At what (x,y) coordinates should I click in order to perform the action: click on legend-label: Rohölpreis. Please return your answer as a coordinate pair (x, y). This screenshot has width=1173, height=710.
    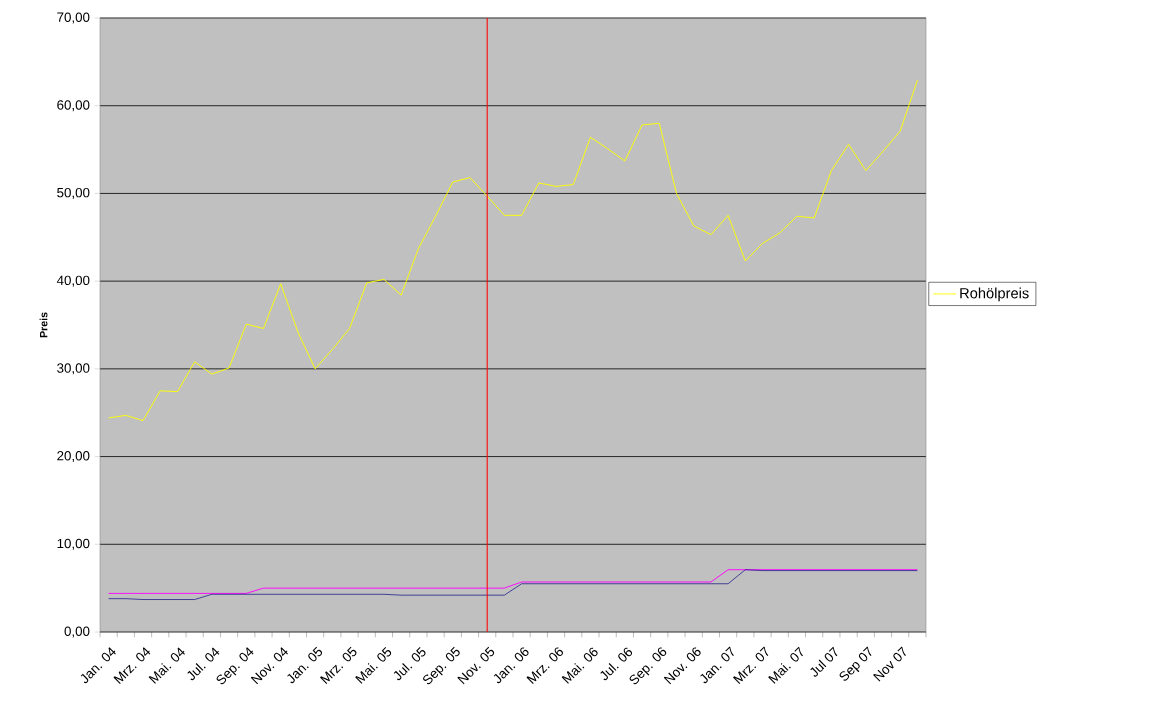
    Looking at the image, I should click on (994, 294).